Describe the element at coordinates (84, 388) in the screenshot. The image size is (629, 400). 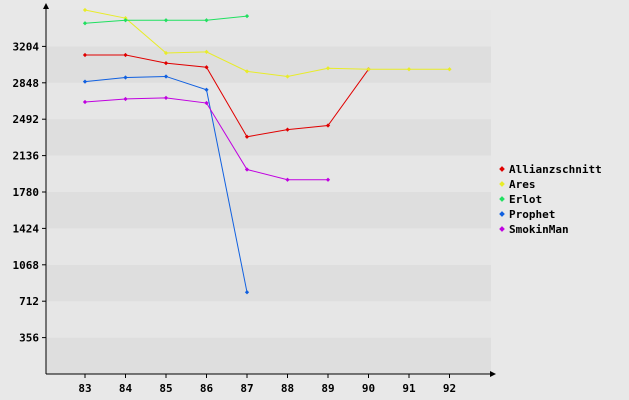
I see `x-tick-label: 83` at that location.